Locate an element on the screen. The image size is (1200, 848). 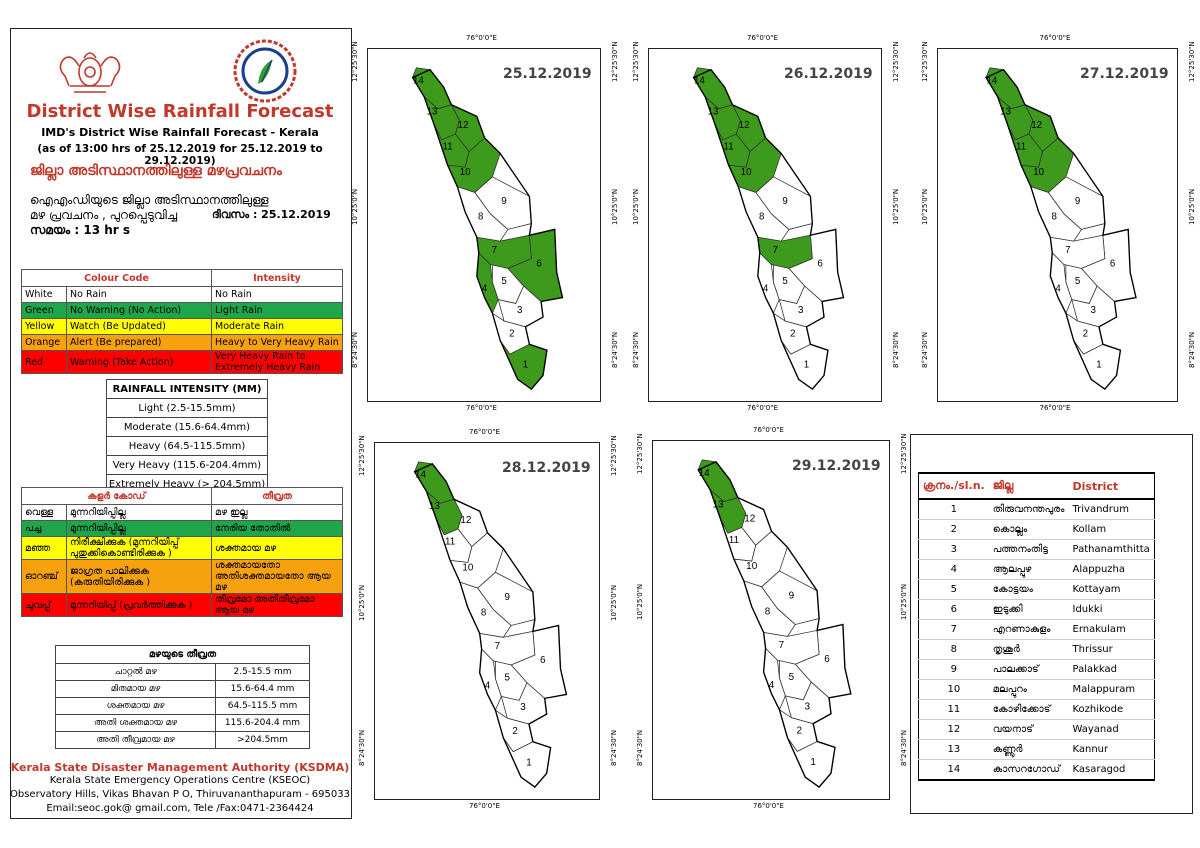
district-en-name: Kollam is located at coordinates (1111, 529).